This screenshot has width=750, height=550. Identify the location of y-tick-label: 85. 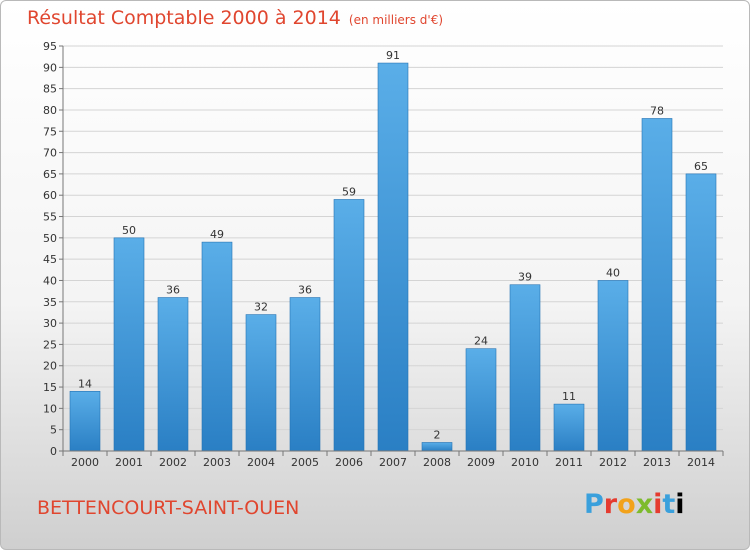
(50, 89).